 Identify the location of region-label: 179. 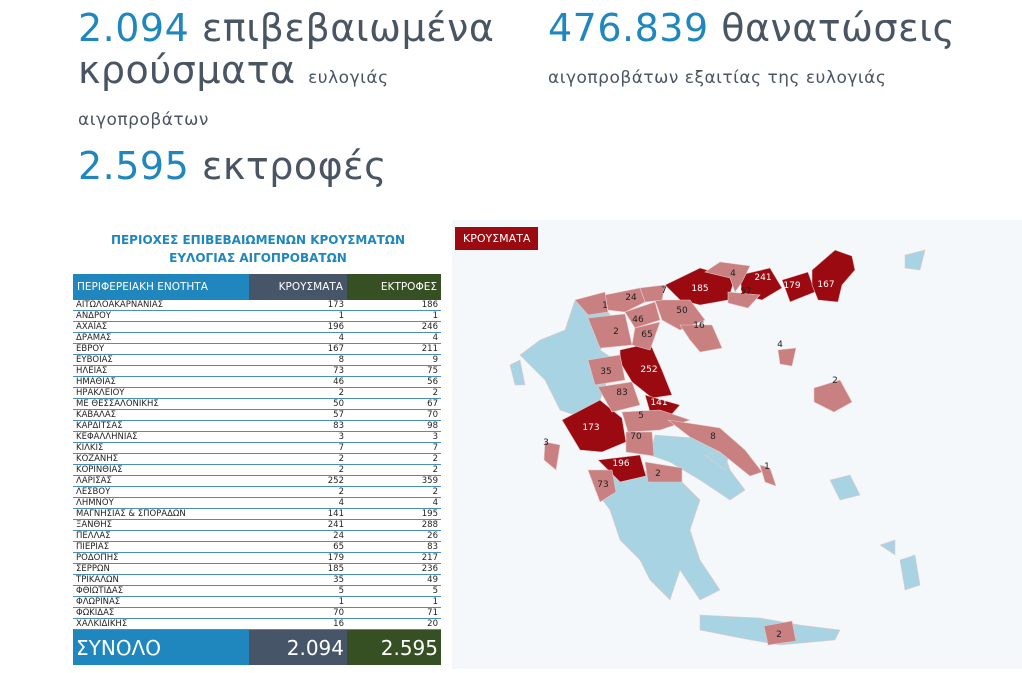
(791, 286).